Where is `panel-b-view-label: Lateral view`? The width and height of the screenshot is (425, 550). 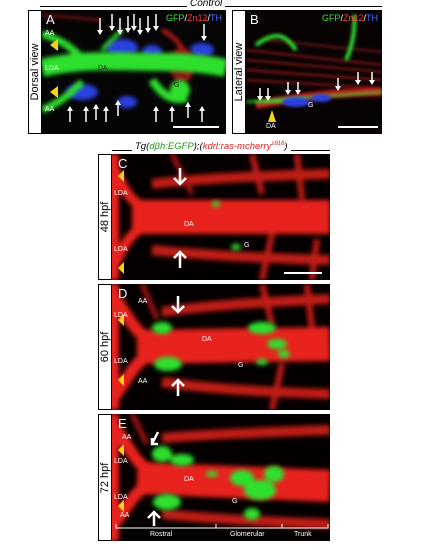 panel-b-view-label: Lateral view is located at coordinates (239, 72).